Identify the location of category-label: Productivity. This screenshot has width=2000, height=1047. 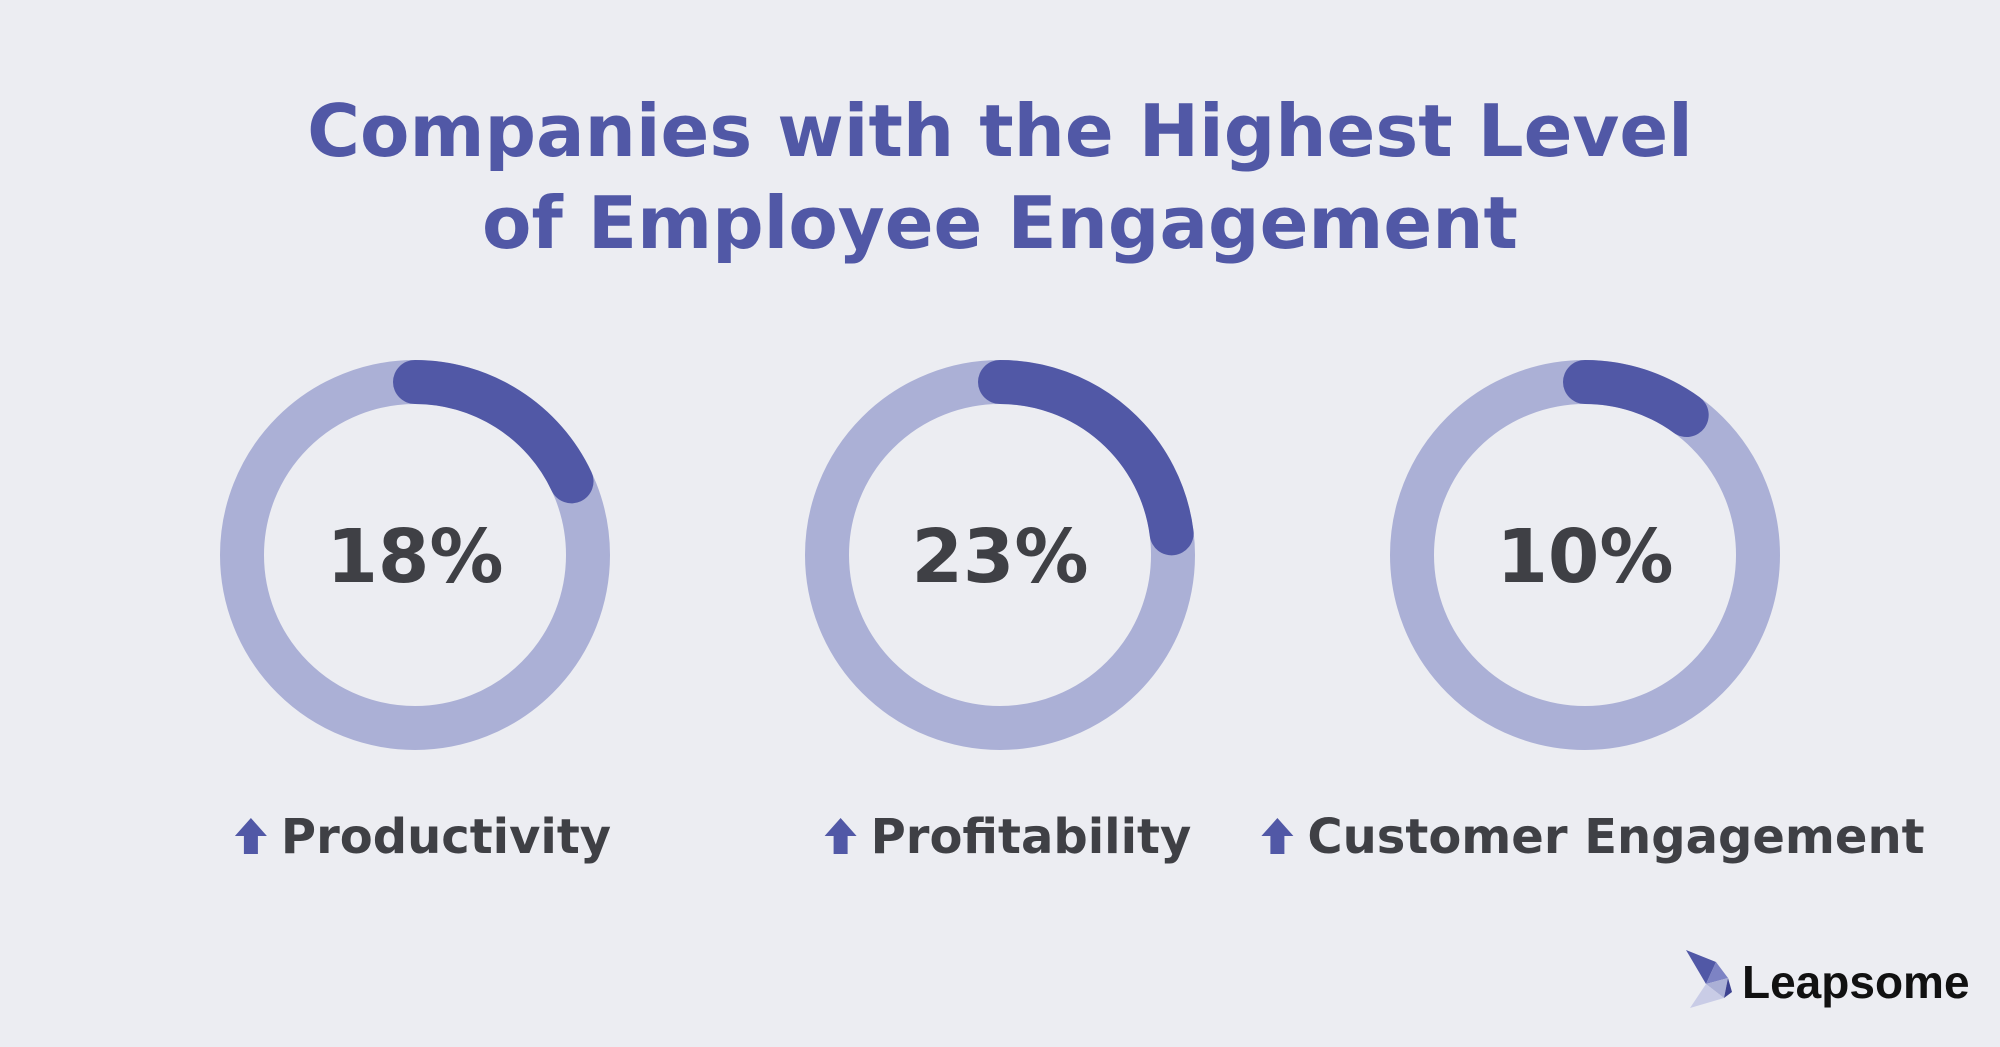
(446, 837).